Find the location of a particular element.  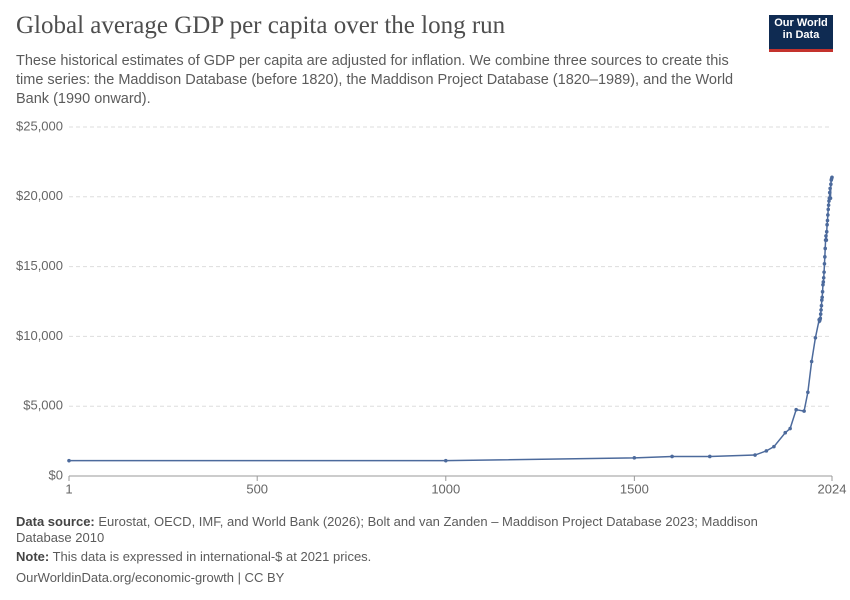

logo-line: Our World is located at coordinates (801, 23).